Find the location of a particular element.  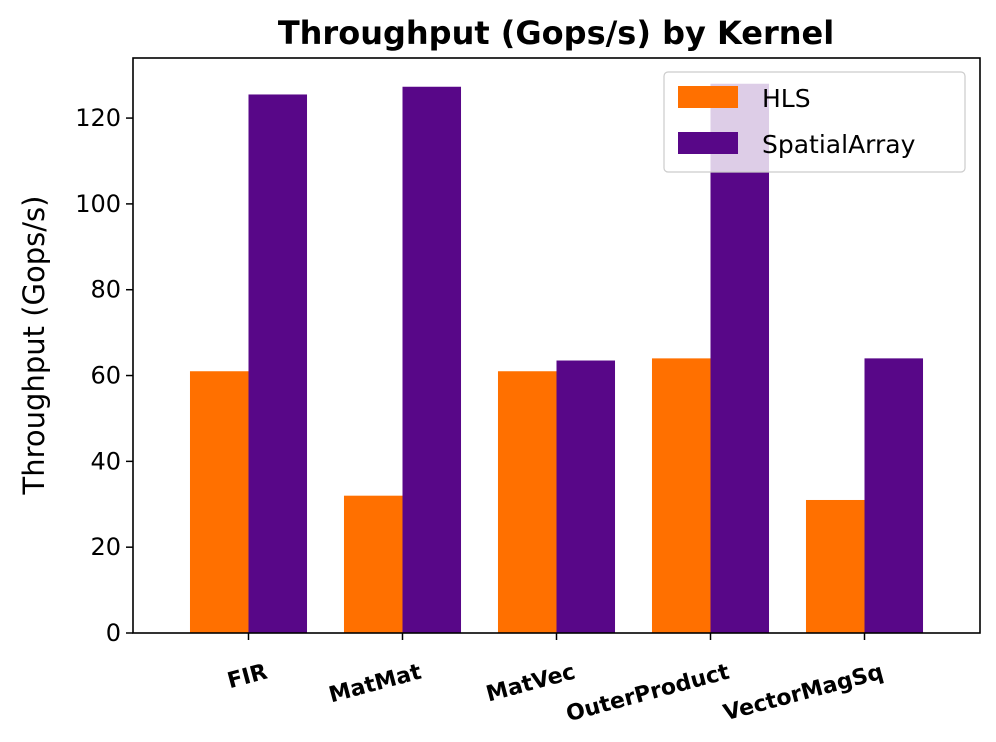

y-tick-label: 120 is located at coordinates (98, 118).